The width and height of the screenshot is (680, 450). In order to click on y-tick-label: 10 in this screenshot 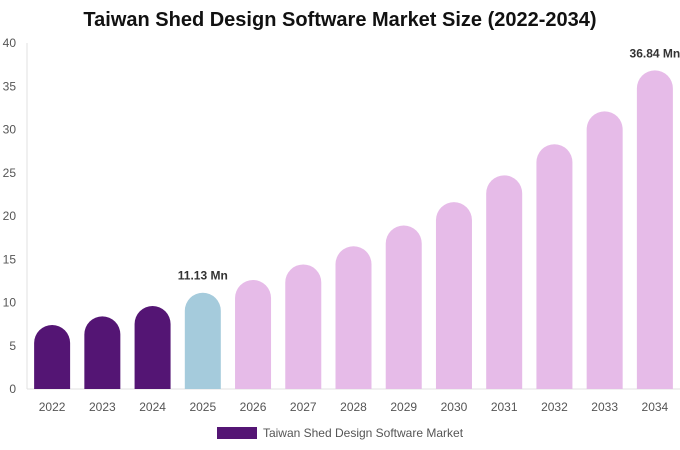, I will do `click(10, 303)`.